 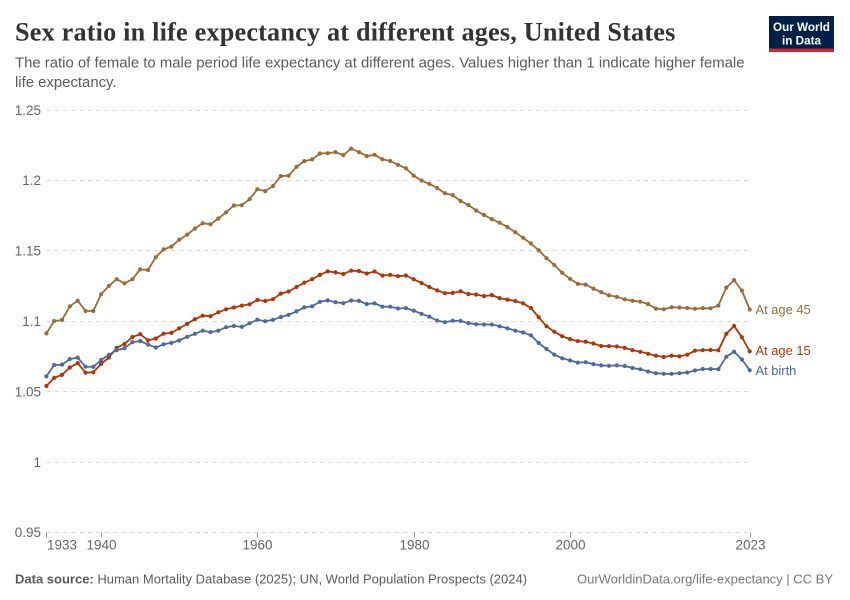 I want to click on svg-text: 1.2, so click(x=31, y=180).